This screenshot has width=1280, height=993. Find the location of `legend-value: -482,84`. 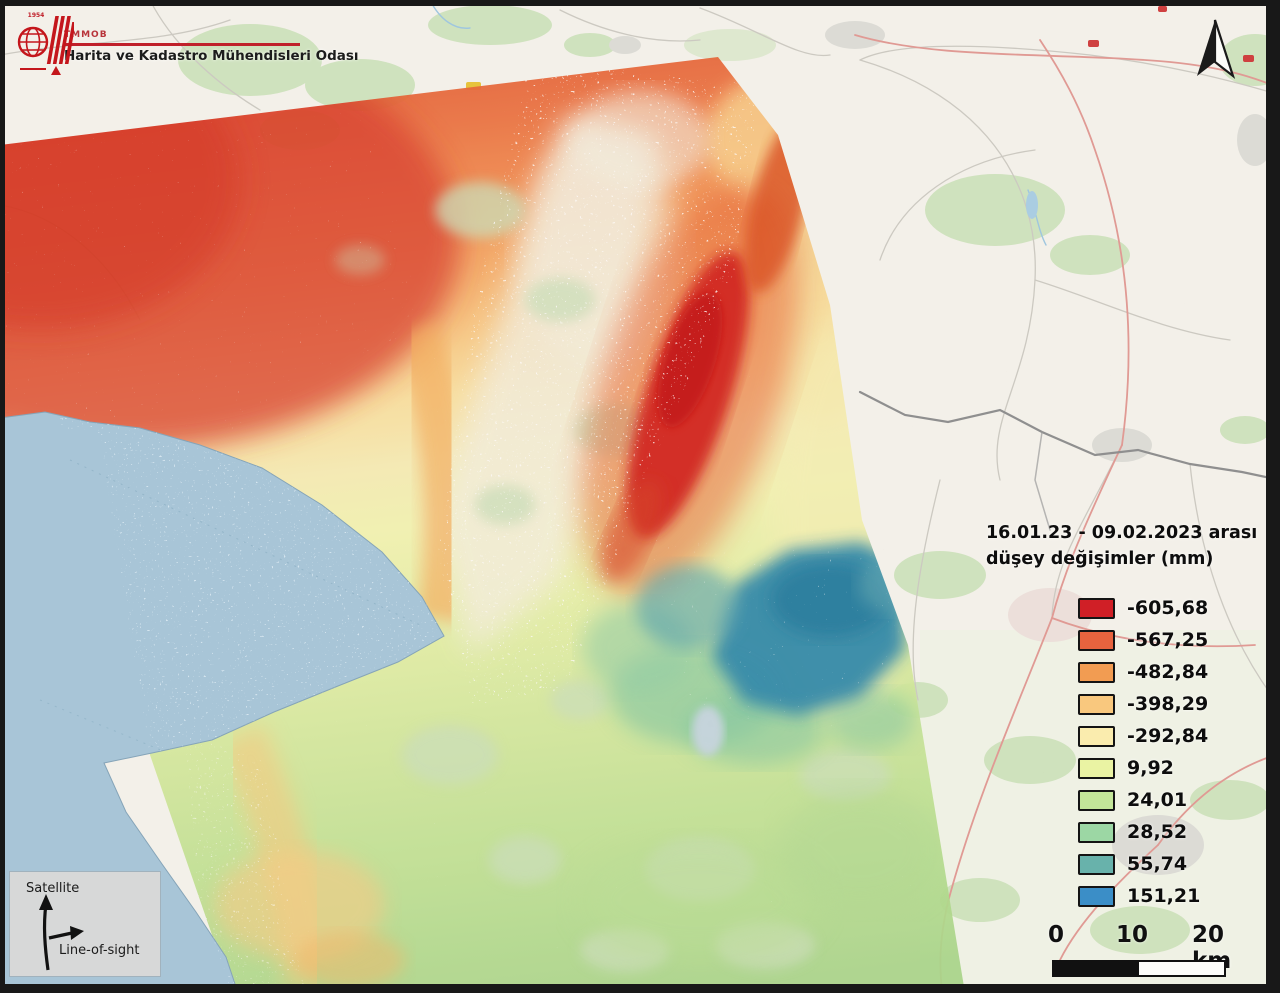

legend-value: -482,84 is located at coordinates (1168, 672).